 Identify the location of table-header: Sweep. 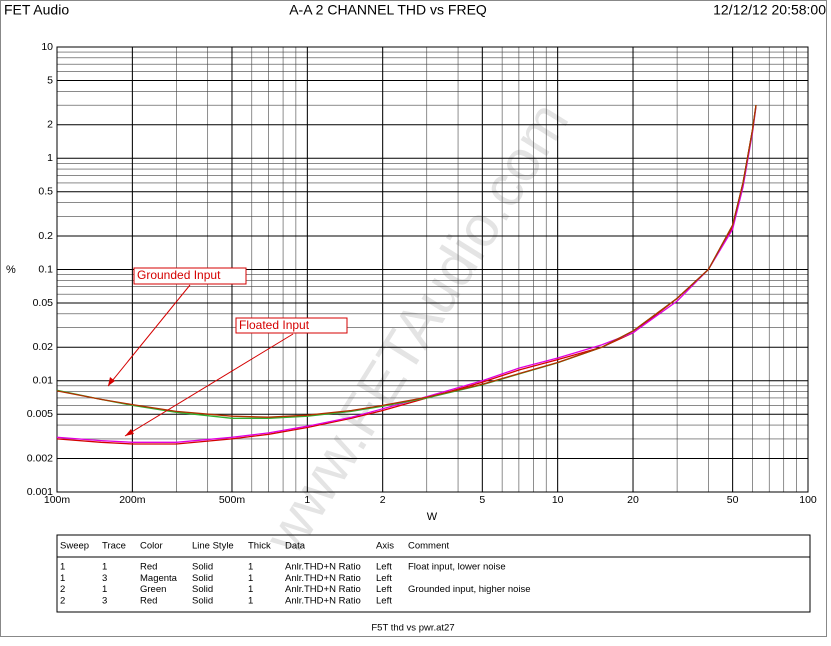
(74, 546).